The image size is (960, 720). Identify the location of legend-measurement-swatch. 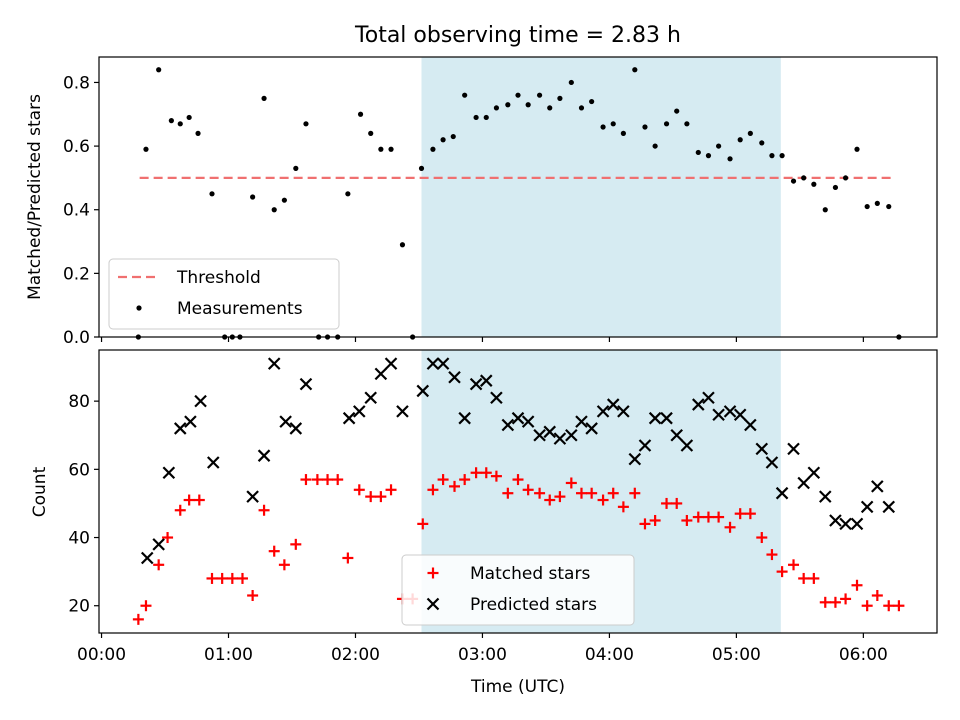
(139, 308).